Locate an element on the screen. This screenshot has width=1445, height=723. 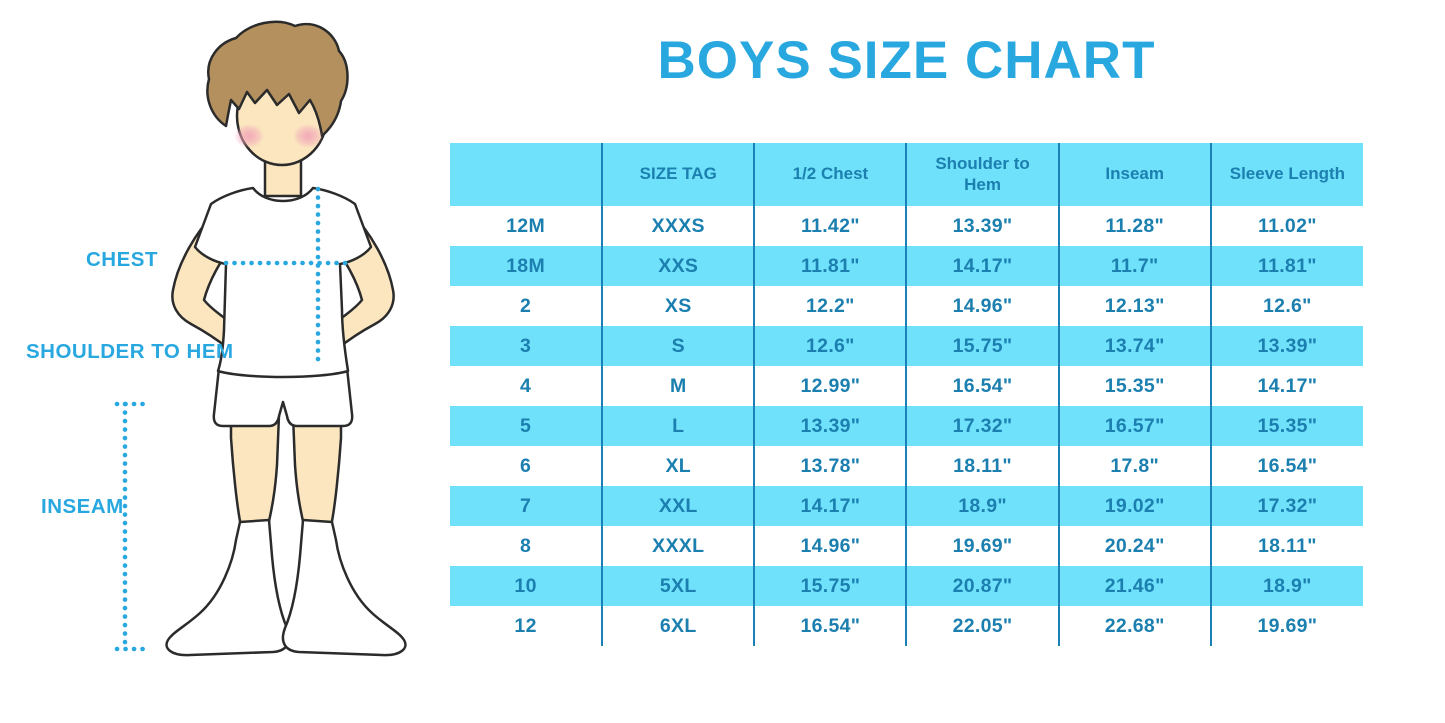
measurement-cell: XXL is located at coordinates (678, 506).